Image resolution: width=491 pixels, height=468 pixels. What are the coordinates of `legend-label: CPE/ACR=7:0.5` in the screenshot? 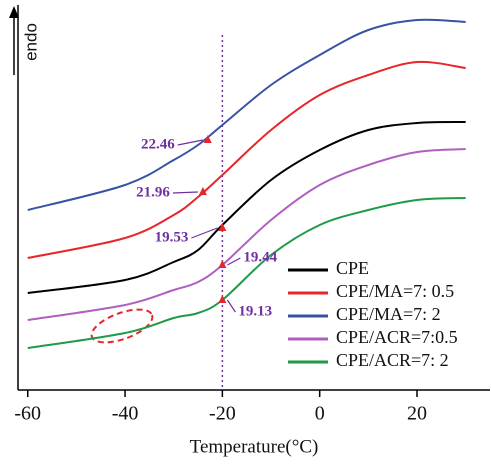 It's located at (397, 337).